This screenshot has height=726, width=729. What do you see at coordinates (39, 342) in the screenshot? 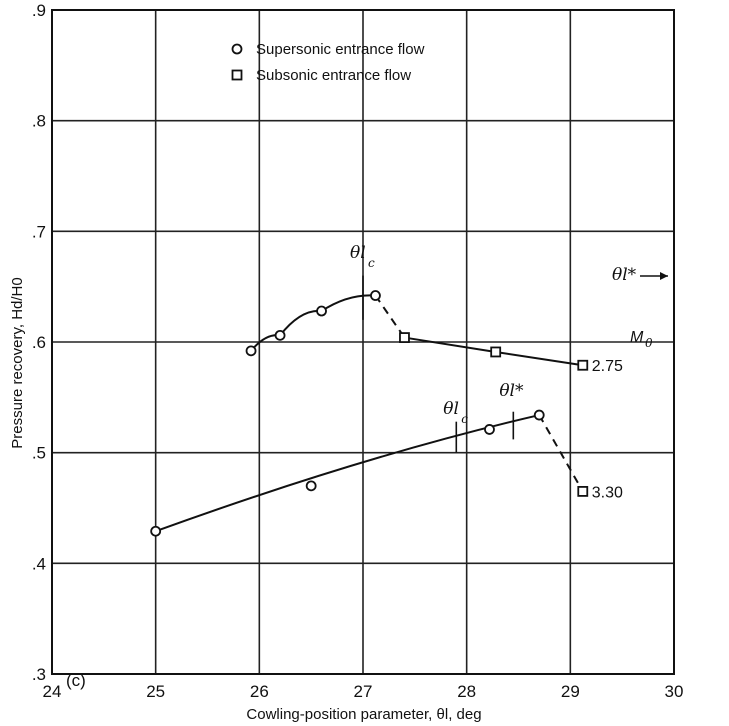
I see `y-tick-label: .6` at bounding box center [39, 342].